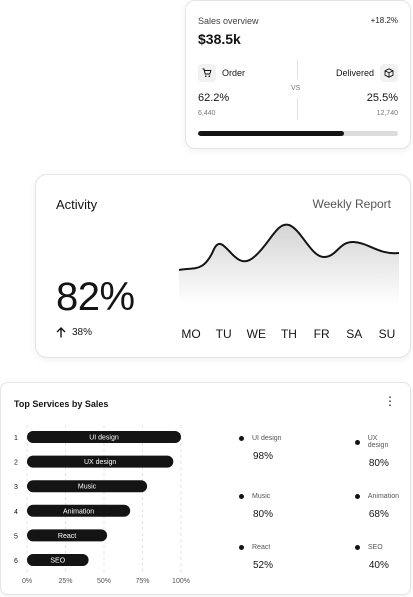 This screenshot has height=597, width=413. I want to click on x-tick-label: 25%, so click(65, 581).